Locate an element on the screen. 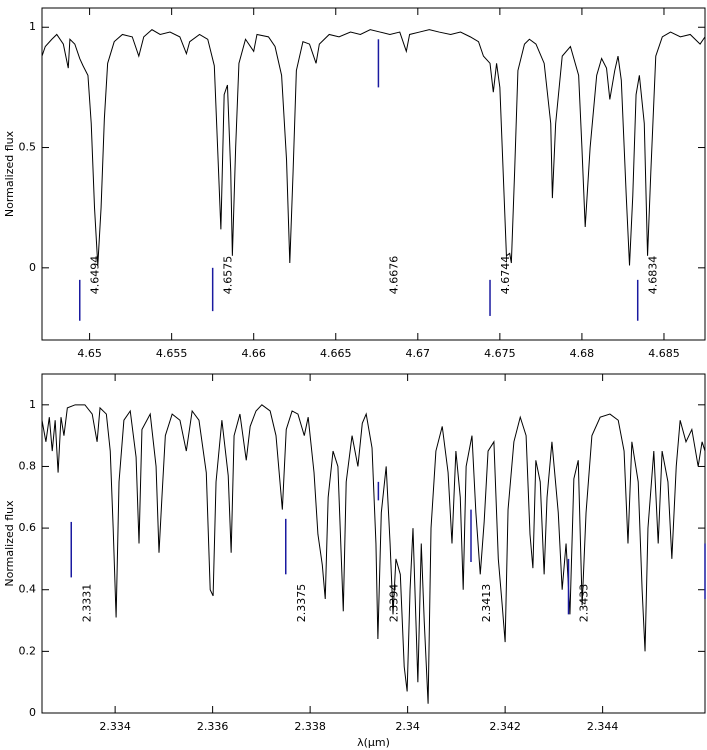  x-tick-label: 2.344 is located at coordinates (603, 726).